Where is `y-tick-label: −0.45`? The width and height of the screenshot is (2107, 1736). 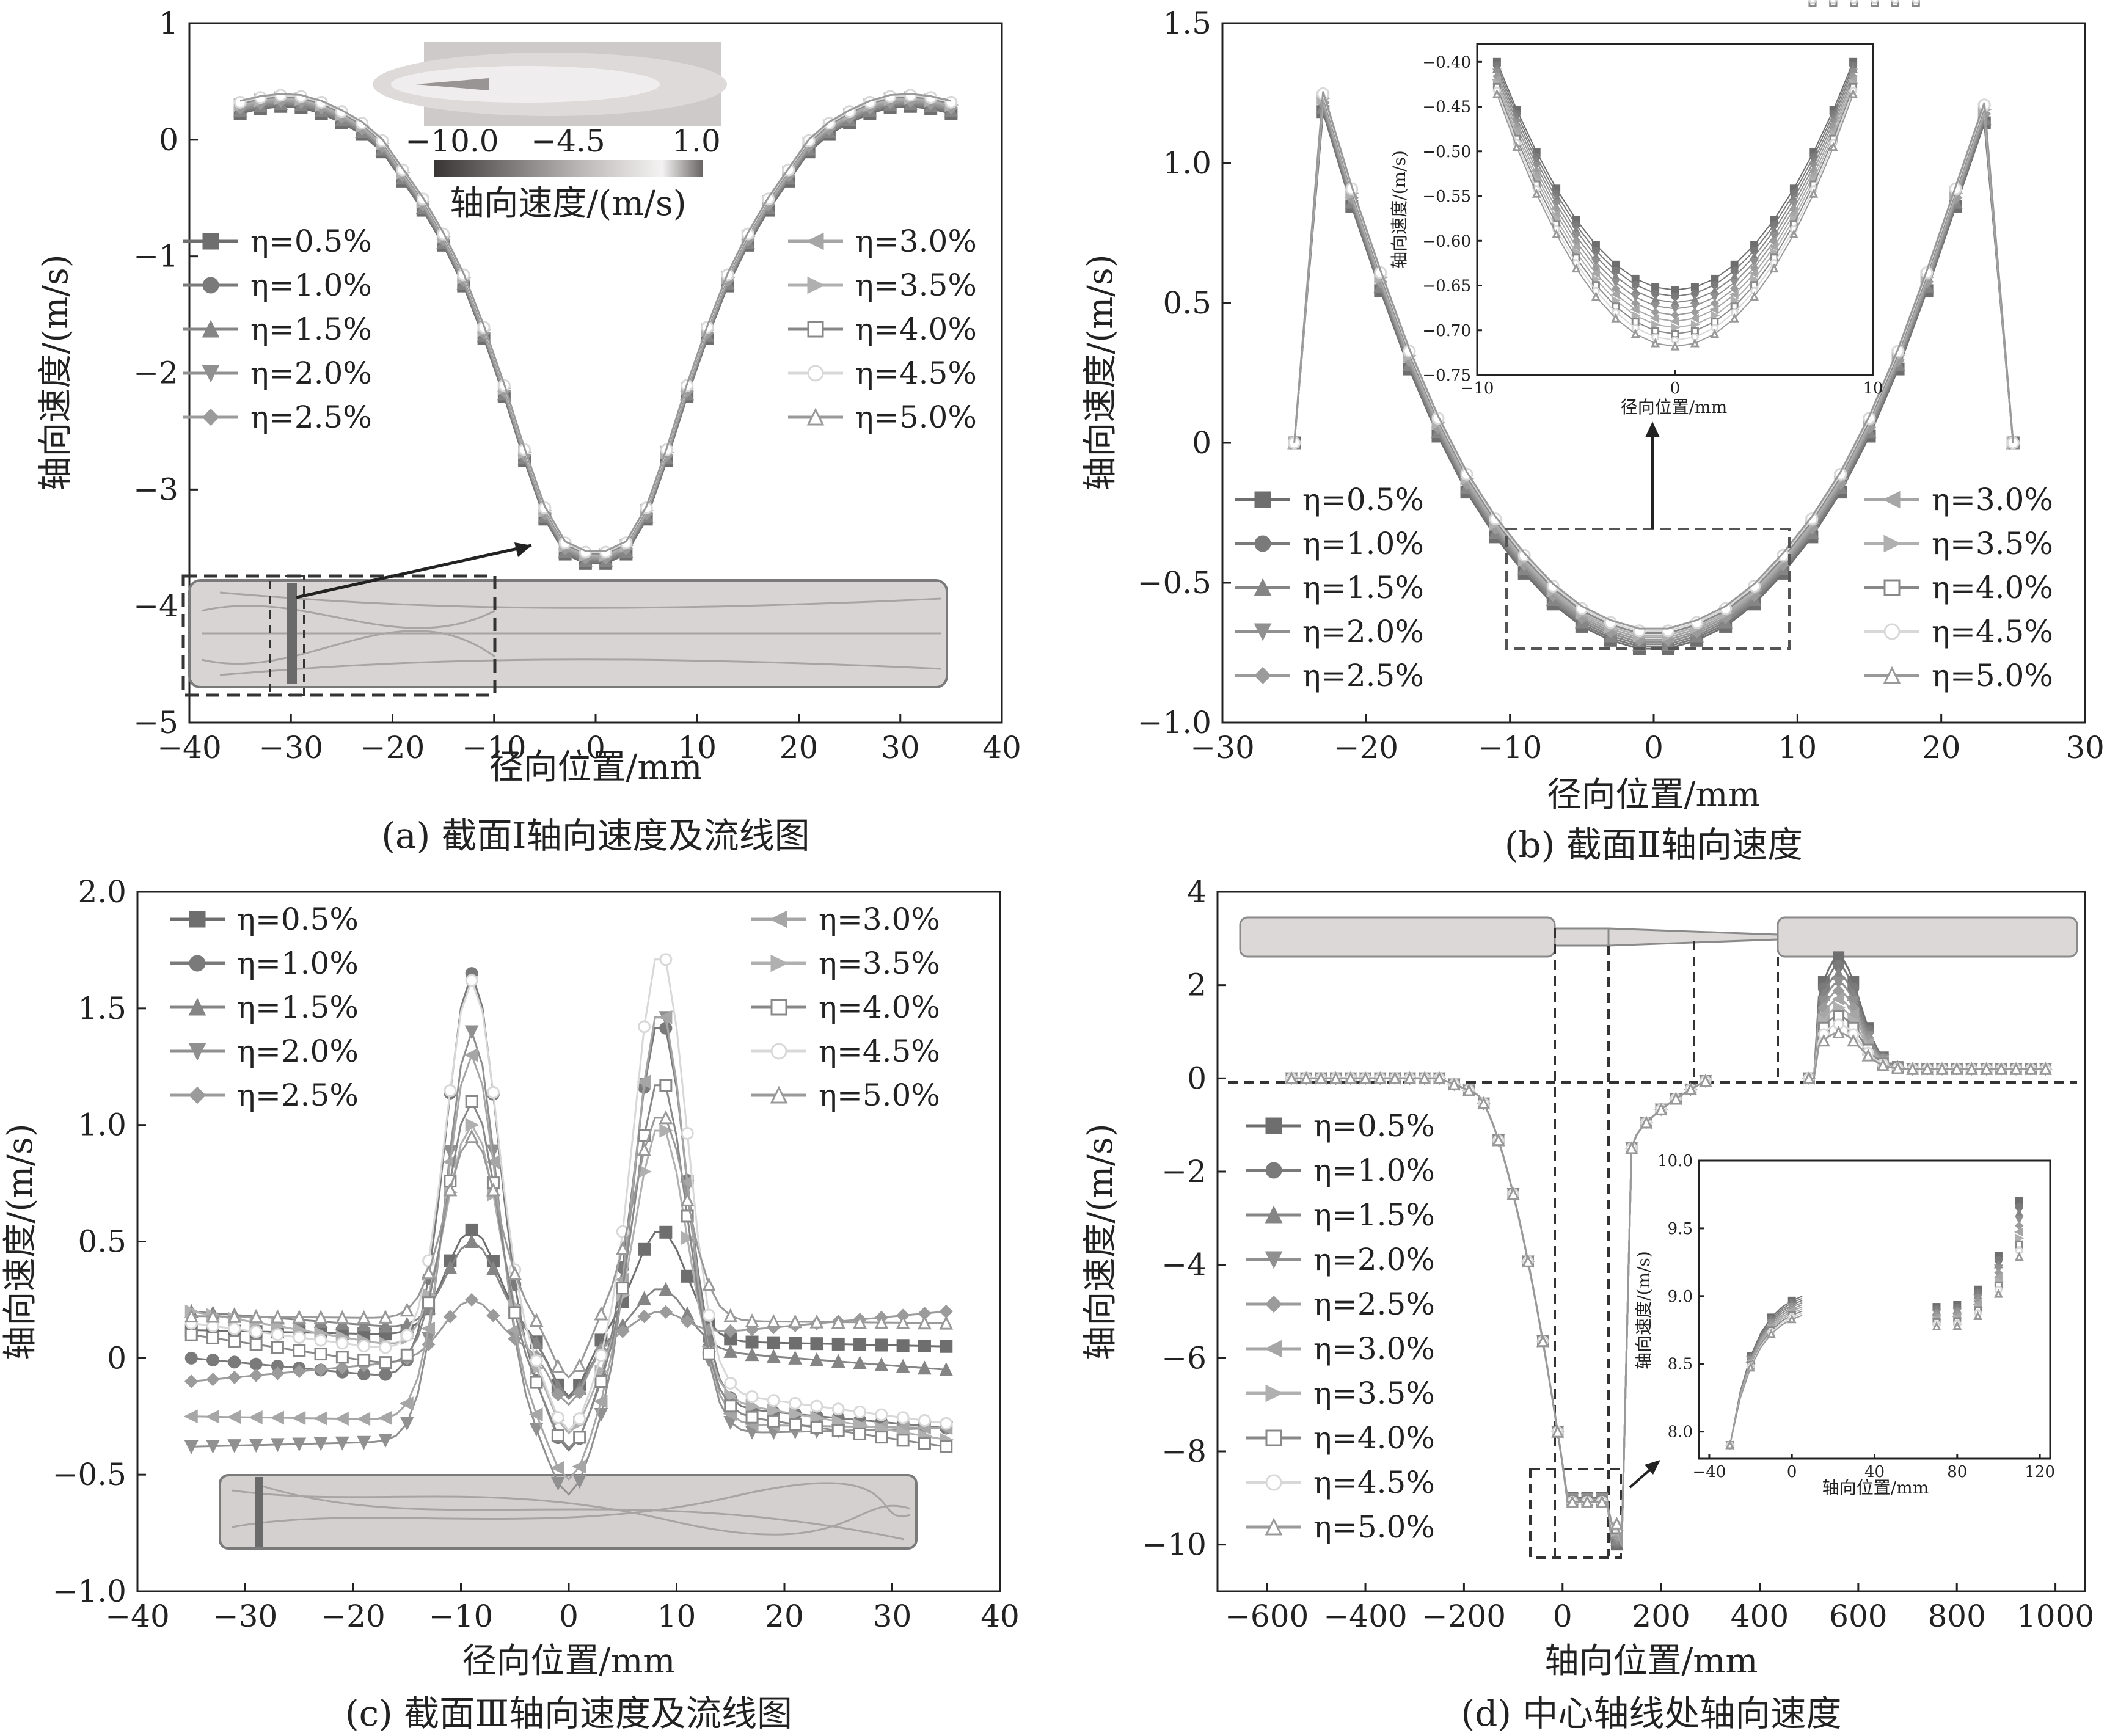 y-tick-label: −0.45 is located at coordinates (1446, 108).